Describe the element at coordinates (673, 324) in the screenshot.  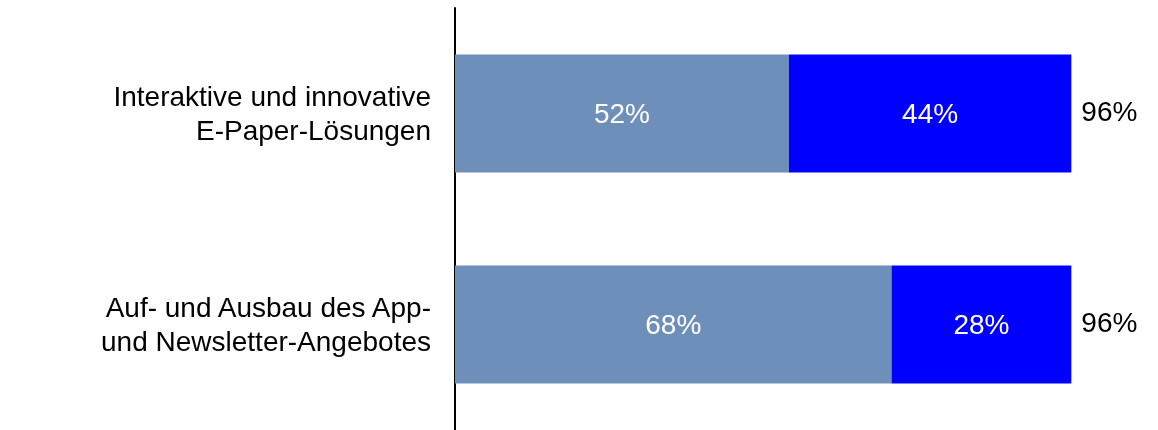
I see `data-label: 68%` at that location.